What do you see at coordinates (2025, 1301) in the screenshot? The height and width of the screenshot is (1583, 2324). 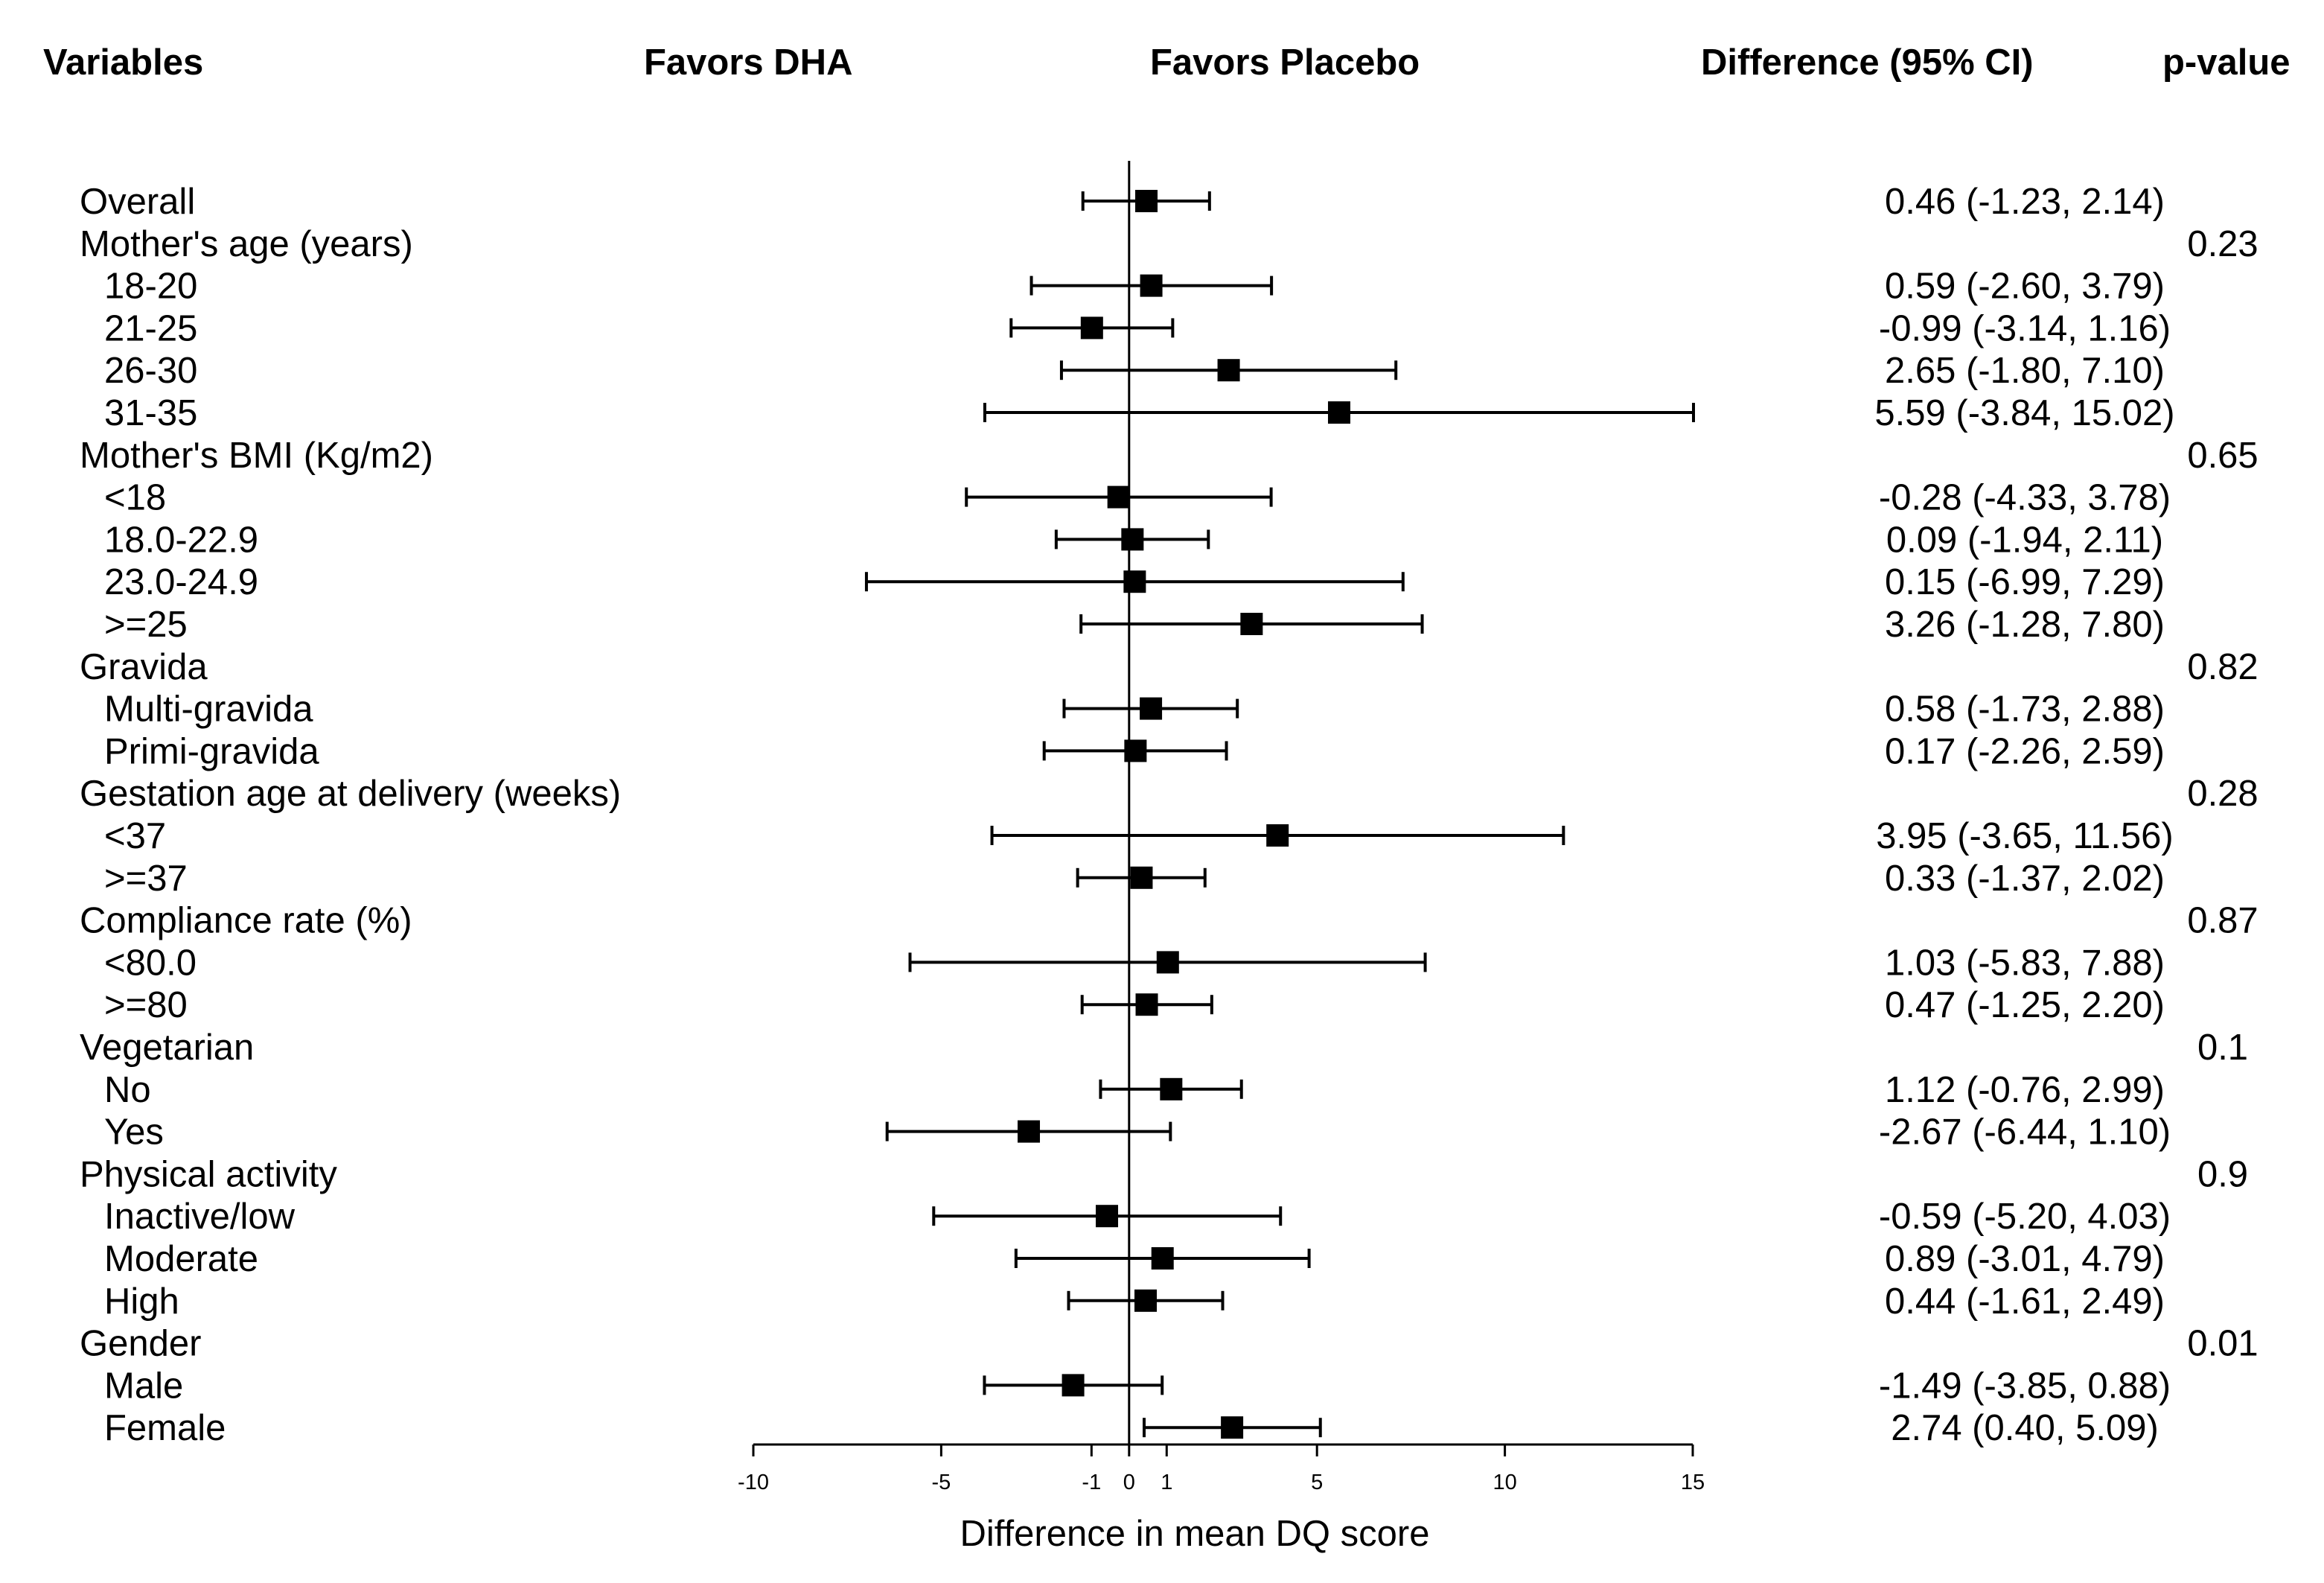 I see `ci-text: 0.44 (-1.61, 2.49)` at bounding box center [2025, 1301].